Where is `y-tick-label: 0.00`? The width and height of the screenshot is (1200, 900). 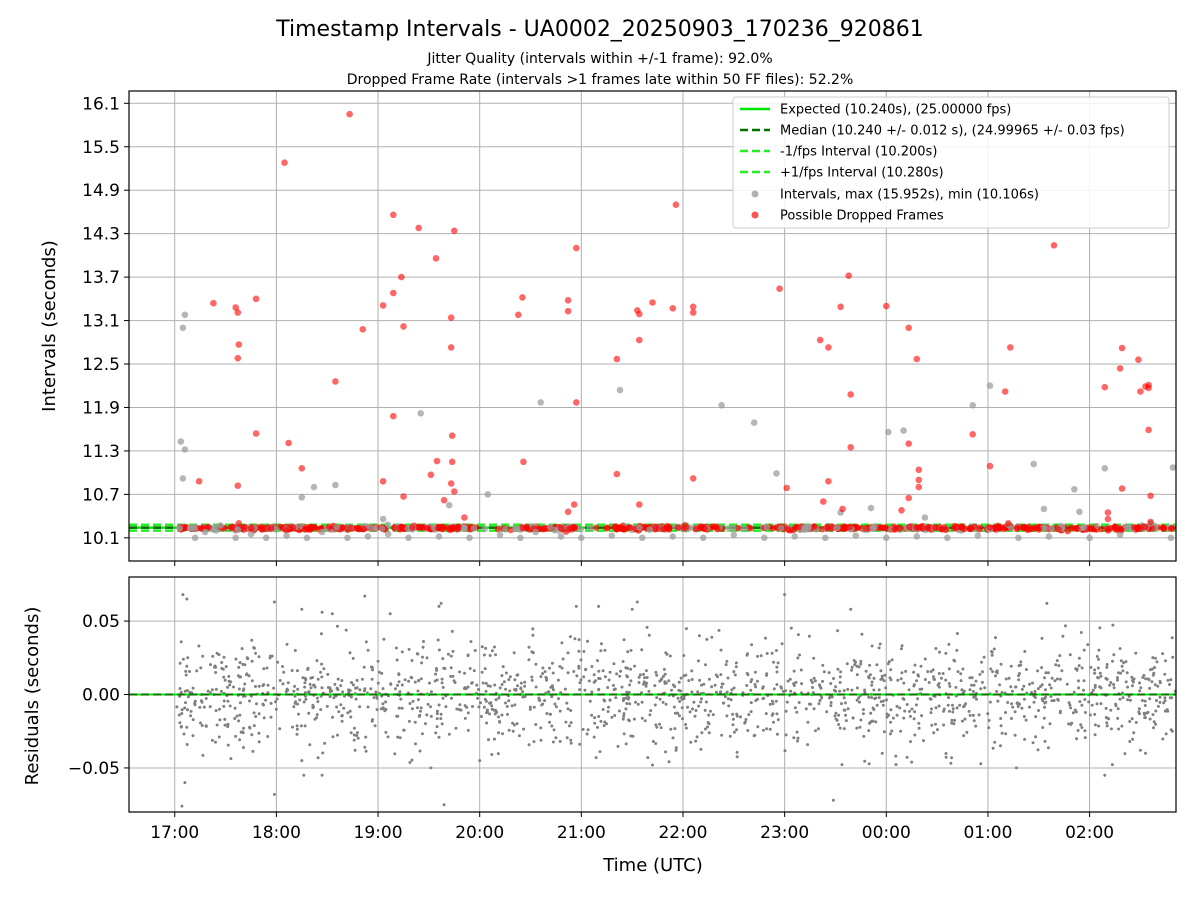
y-tick-label: 0.00 is located at coordinates (101, 696).